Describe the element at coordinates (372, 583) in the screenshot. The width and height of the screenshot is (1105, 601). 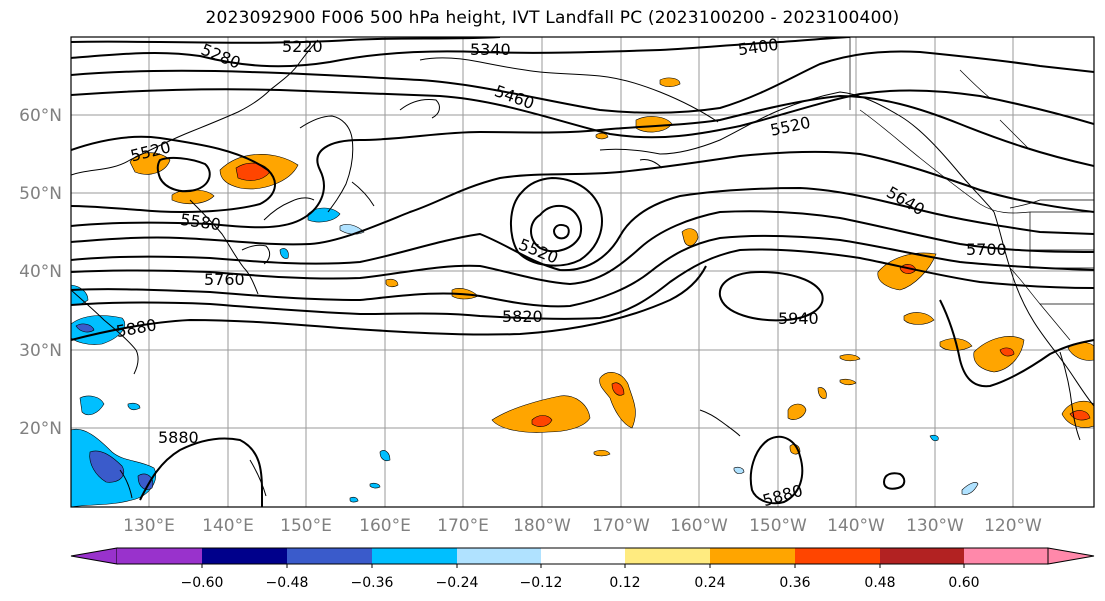
I see `colorbar-tick-label: −0.36` at that location.